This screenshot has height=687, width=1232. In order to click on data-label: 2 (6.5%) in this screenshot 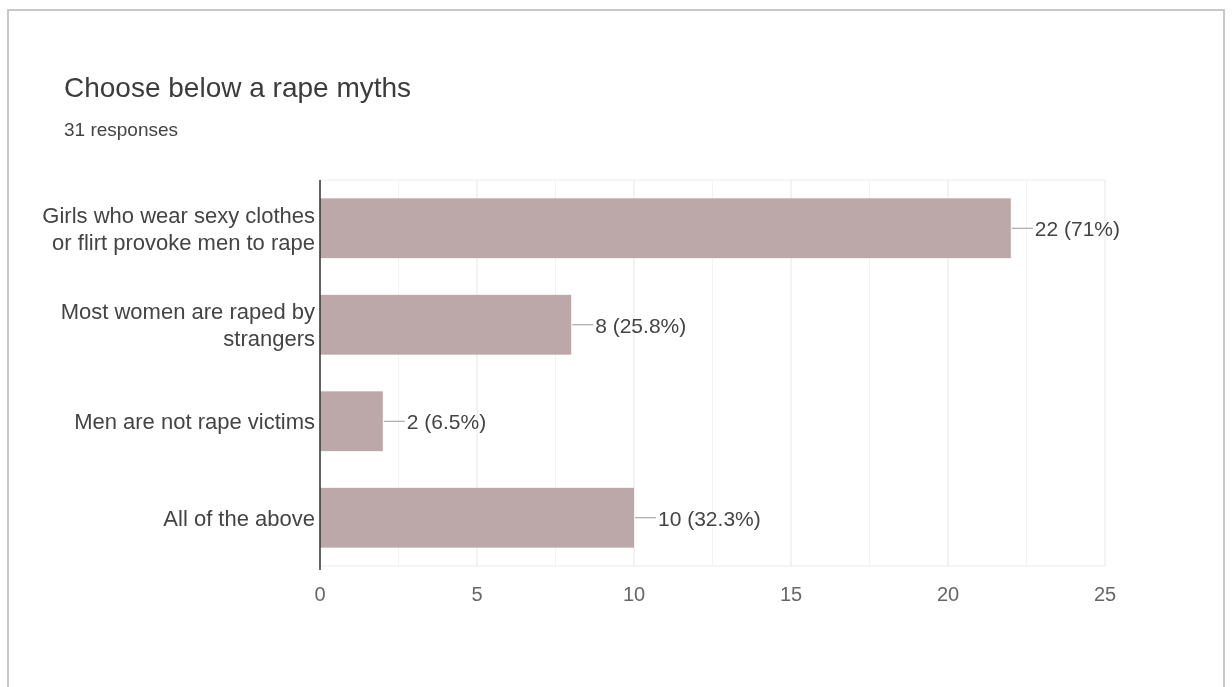, I will do `click(446, 421)`.